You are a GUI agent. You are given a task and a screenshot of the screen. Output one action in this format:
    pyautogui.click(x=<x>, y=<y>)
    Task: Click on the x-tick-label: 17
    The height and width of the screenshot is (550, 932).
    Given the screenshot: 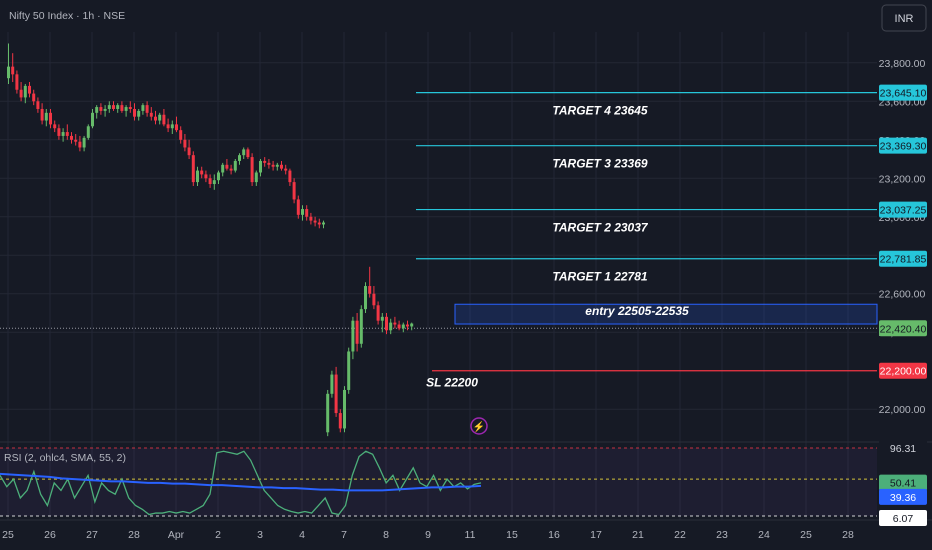 What is the action you would take?
    pyautogui.click(x=596, y=535)
    